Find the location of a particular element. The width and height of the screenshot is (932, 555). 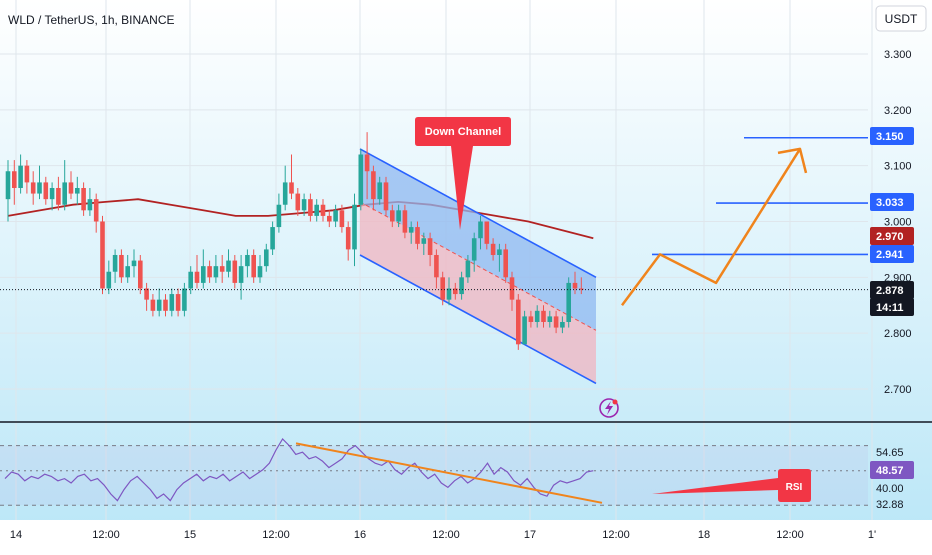

callout-shape is located at coordinates (463, 173).